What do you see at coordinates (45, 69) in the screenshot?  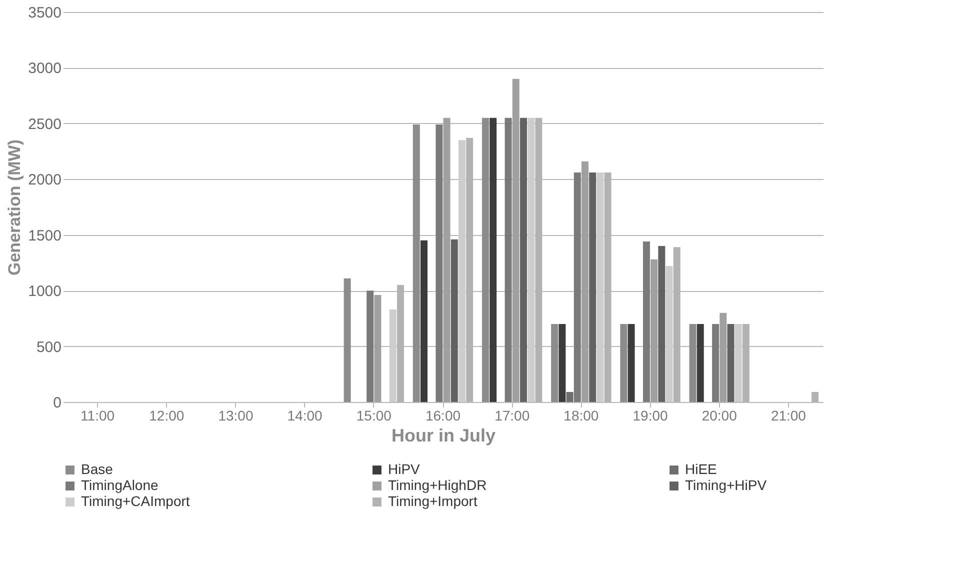 I see `y-tick-label: 3000` at bounding box center [45, 69].